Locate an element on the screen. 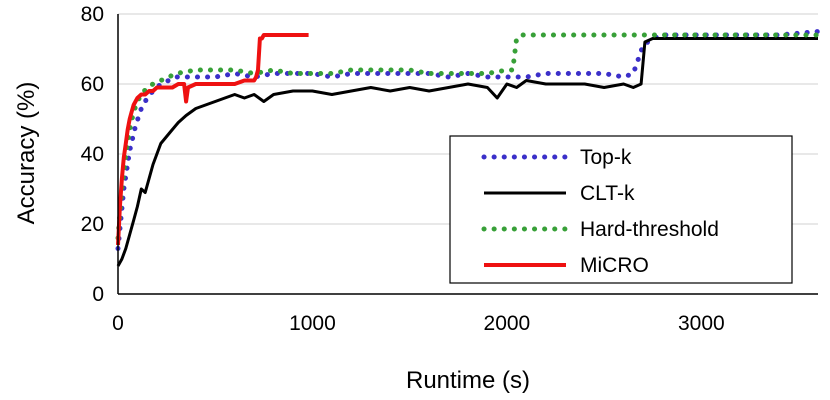 This screenshot has width=830, height=400. x-tick-label-0: 0 is located at coordinates (118, 323).